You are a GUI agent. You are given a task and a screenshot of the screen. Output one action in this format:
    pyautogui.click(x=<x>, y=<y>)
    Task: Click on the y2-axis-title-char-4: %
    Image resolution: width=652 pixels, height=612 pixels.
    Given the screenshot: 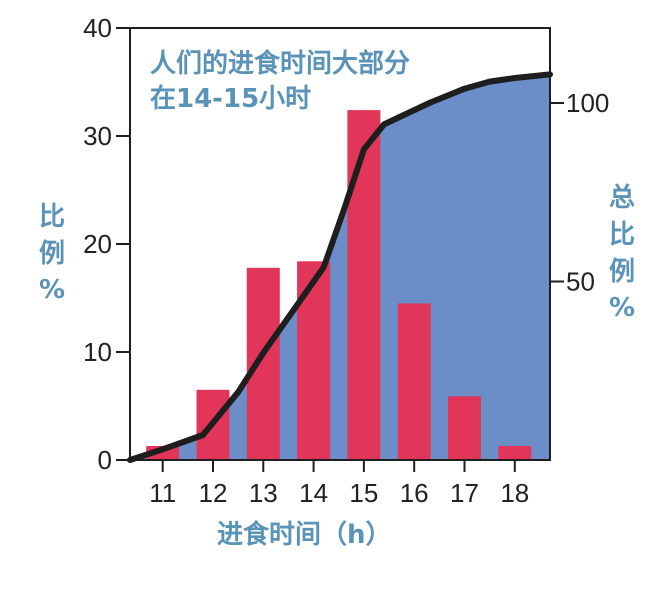 What is the action you would take?
    pyautogui.click(x=622, y=308)
    